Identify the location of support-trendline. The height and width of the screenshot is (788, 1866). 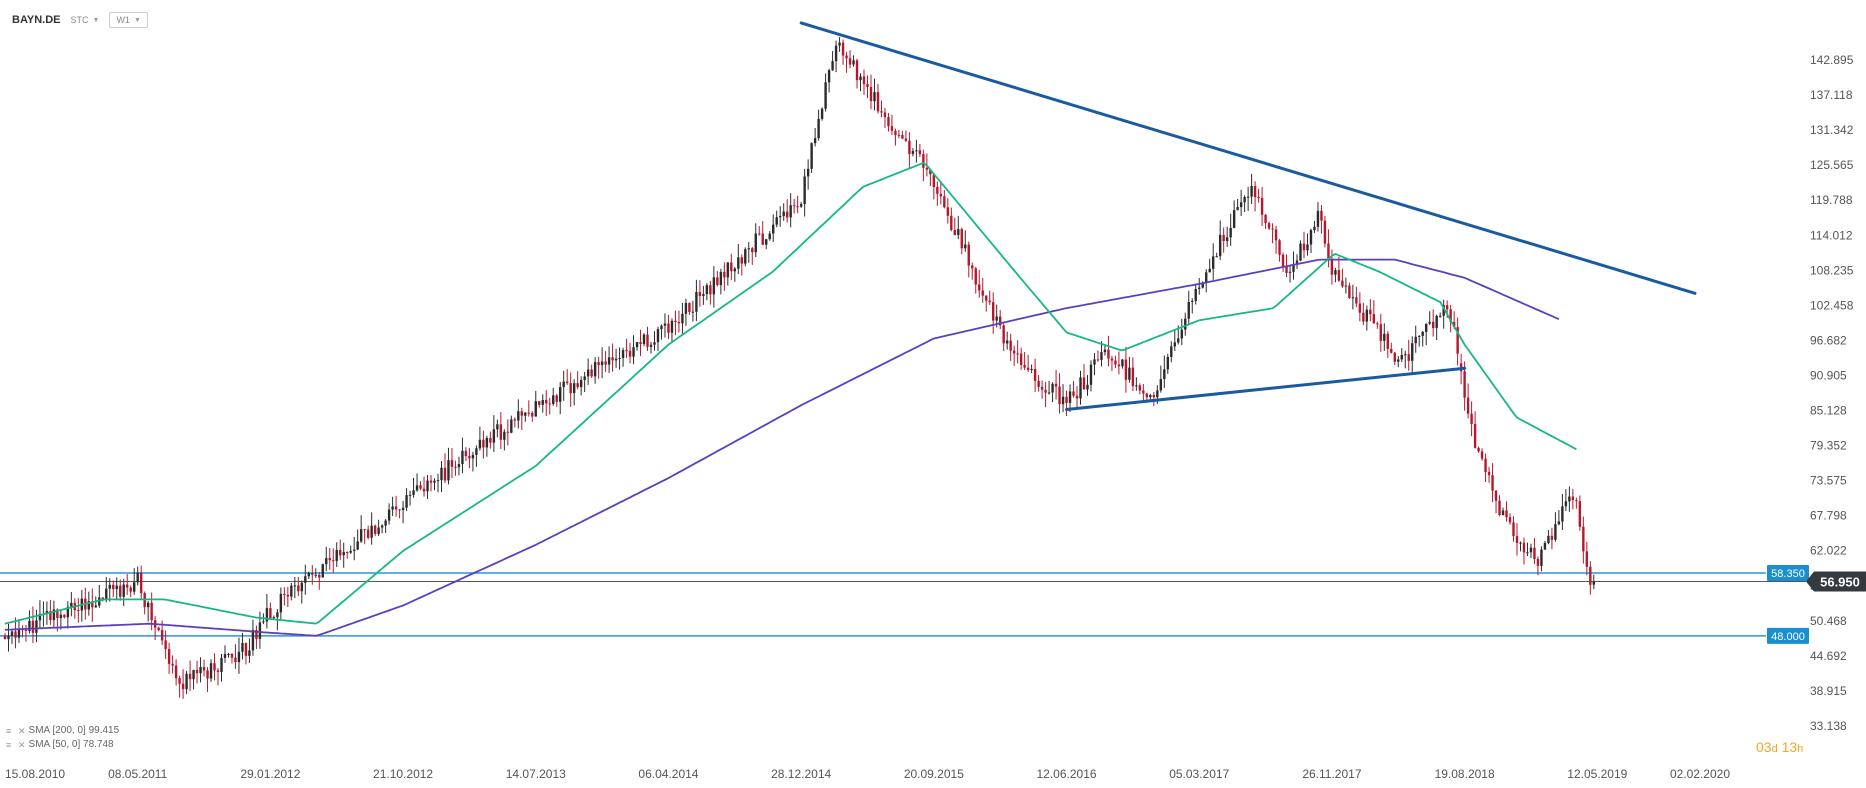
(1266, 388).